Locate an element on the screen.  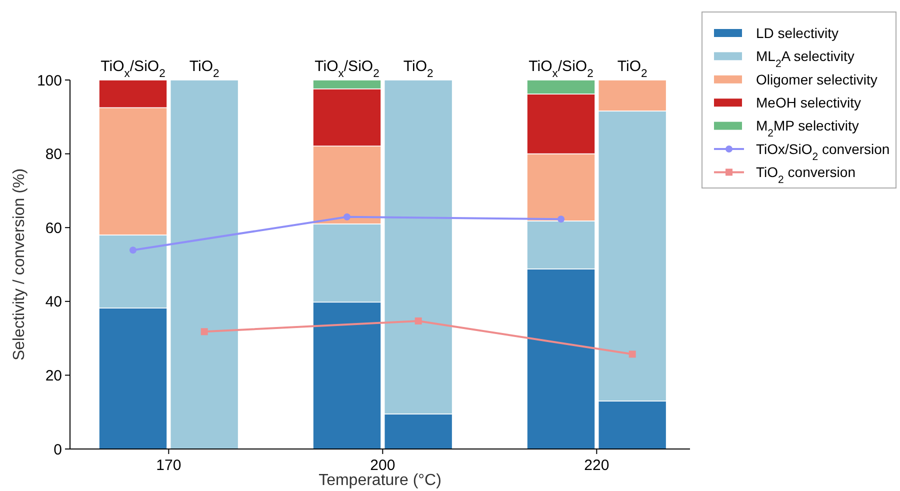
text: 200 is located at coordinates (383, 465).